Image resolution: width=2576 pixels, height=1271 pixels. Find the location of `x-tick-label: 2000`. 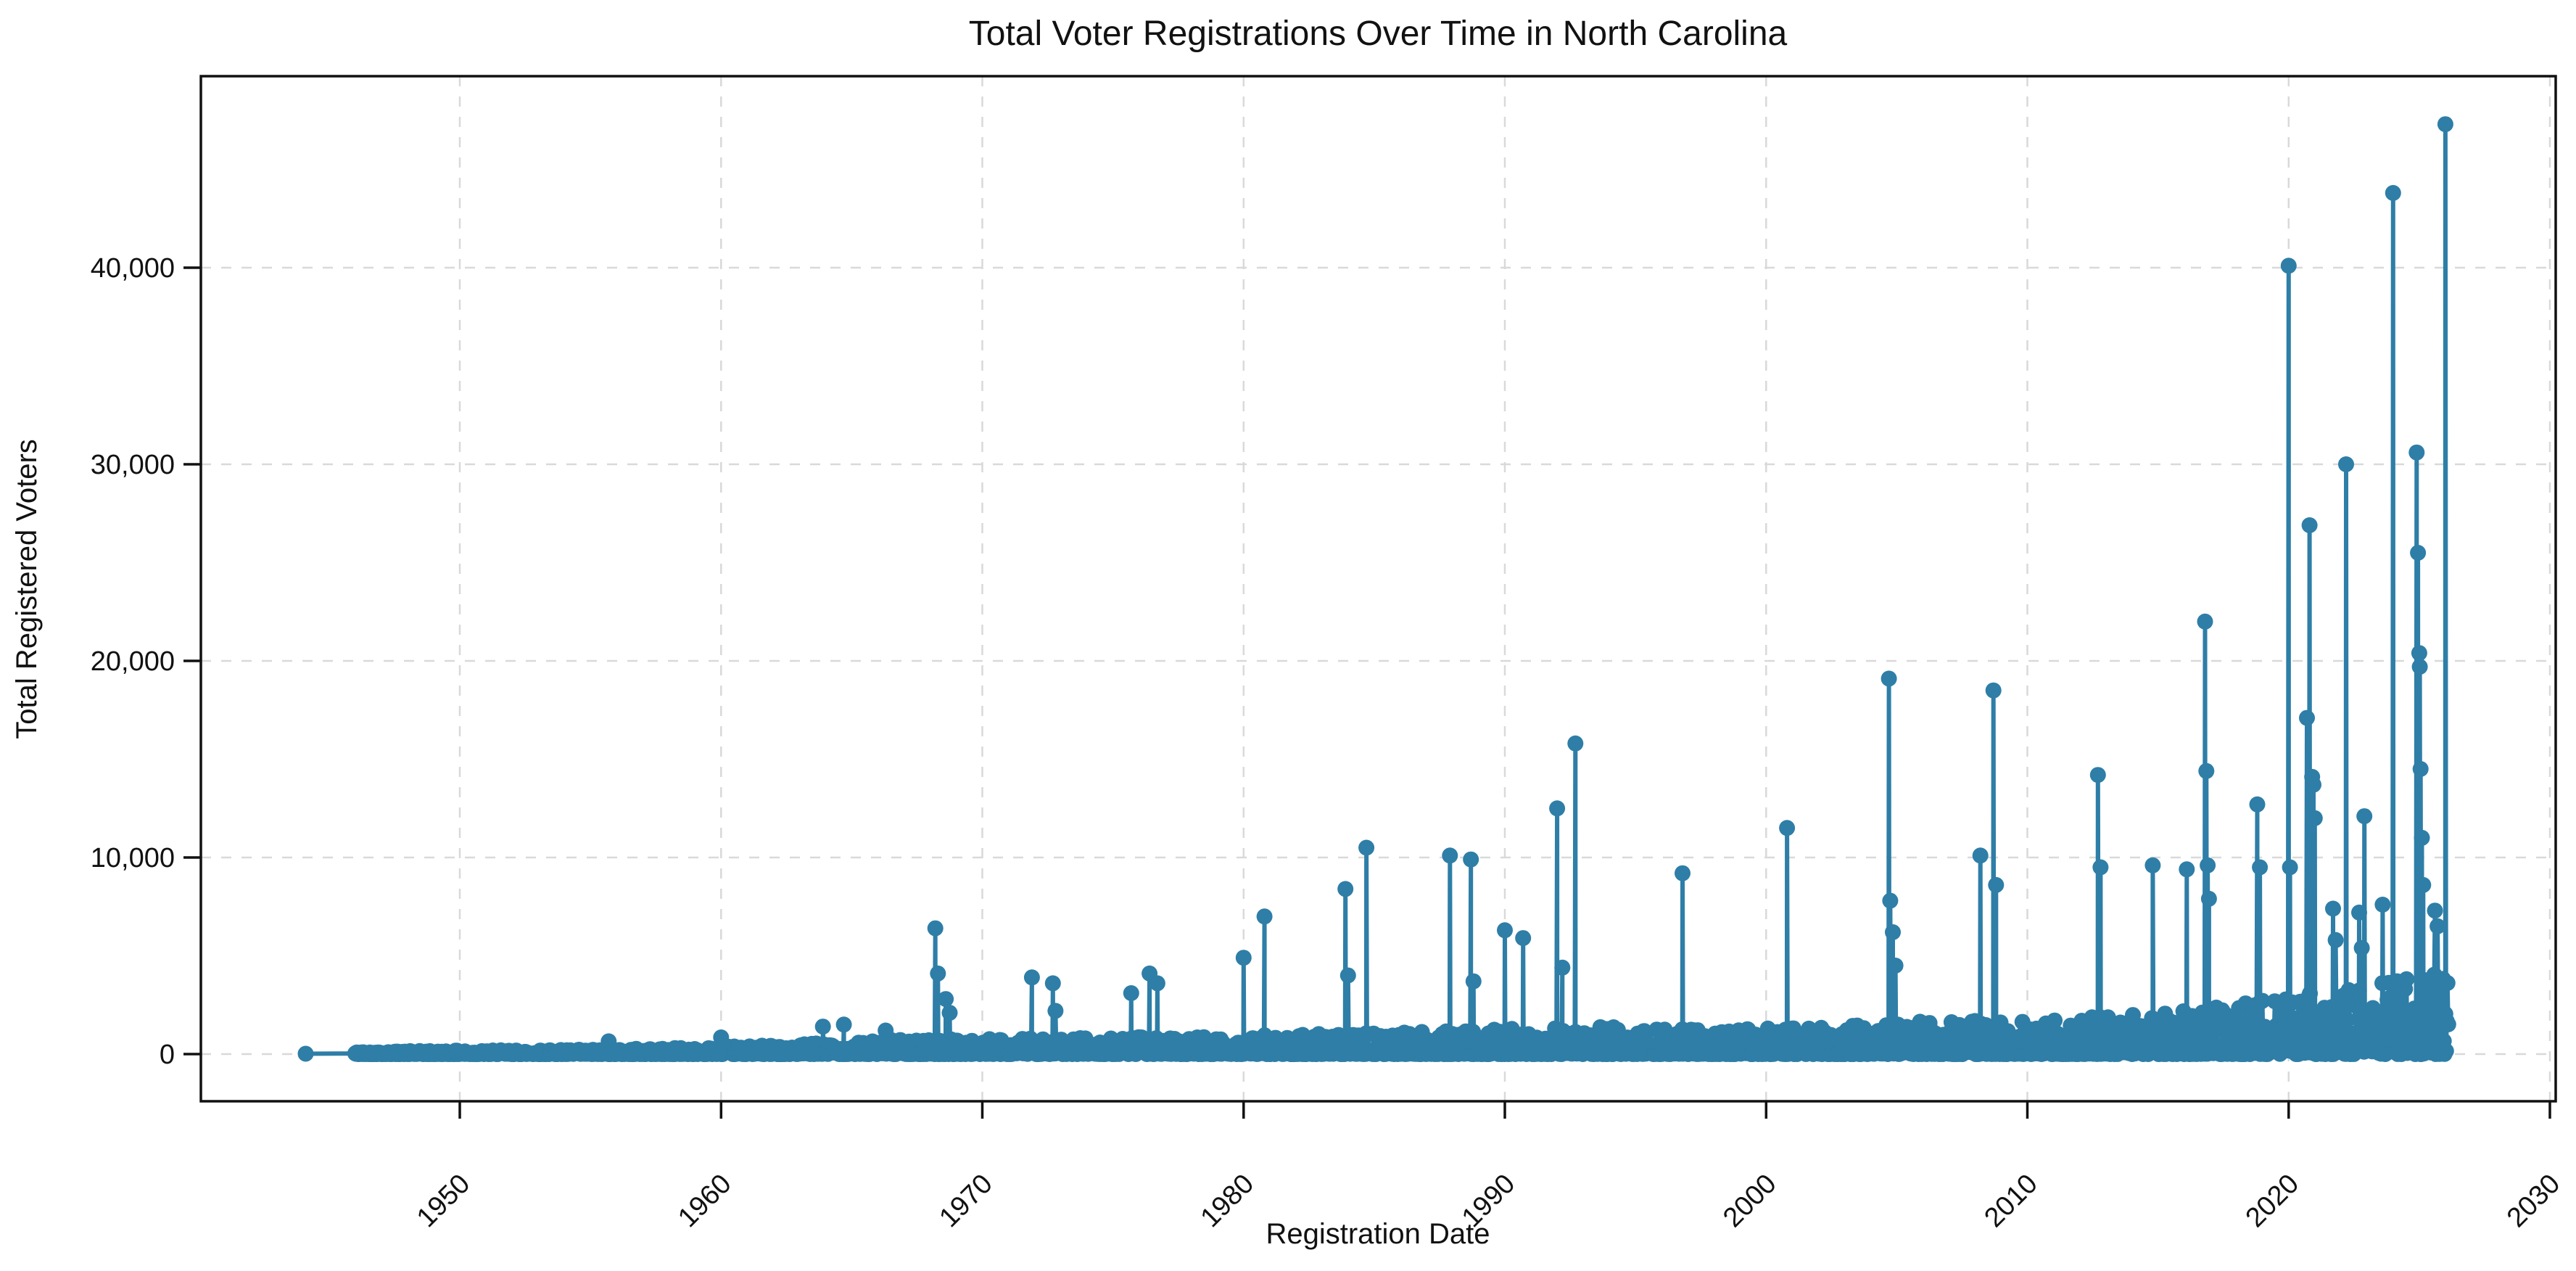

x-tick-label: 2000 is located at coordinates (1749, 1201).